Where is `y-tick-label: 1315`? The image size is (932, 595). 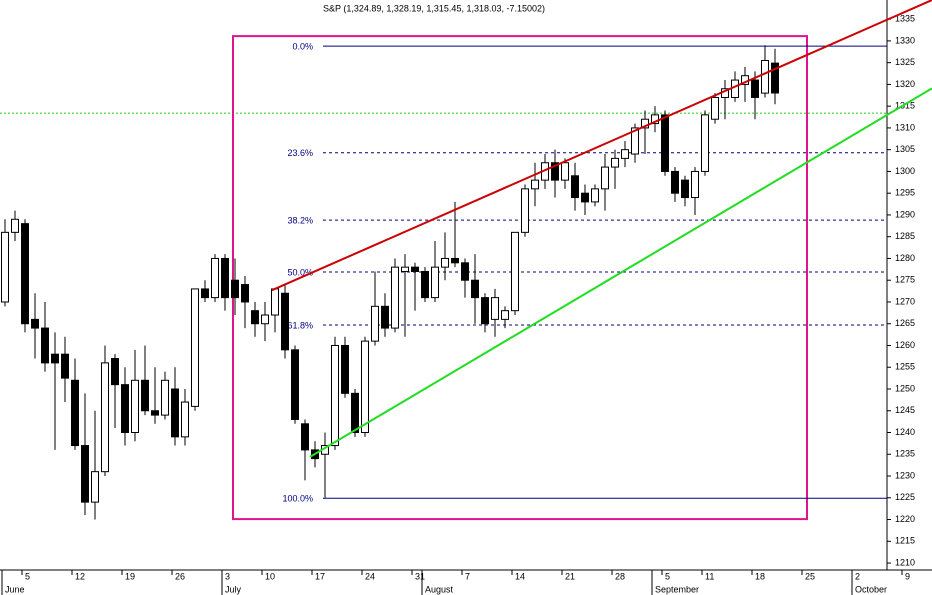 y-tick-label: 1315 is located at coordinates (905, 106).